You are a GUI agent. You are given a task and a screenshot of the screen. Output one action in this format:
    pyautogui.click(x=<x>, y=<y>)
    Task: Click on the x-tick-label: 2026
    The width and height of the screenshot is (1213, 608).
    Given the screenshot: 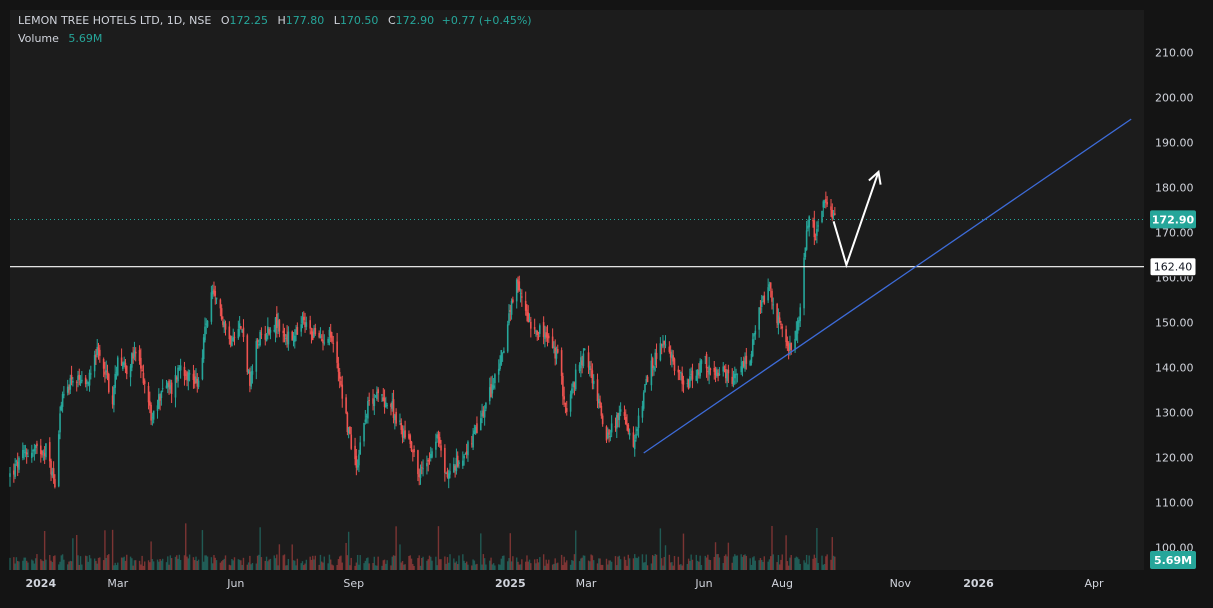 What is the action you would take?
    pyautogui.click(x=978, y=583)
    